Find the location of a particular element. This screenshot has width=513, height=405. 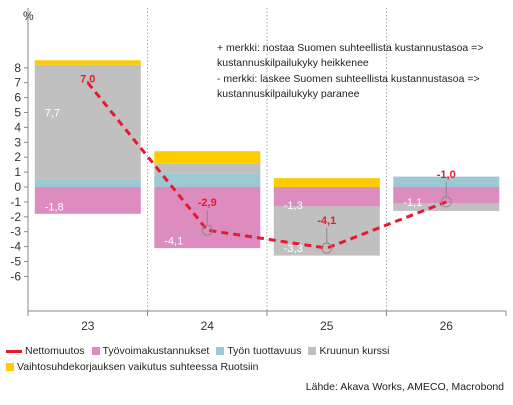

bar-segment-label: -4,1 is located at coordinates (173, 242).